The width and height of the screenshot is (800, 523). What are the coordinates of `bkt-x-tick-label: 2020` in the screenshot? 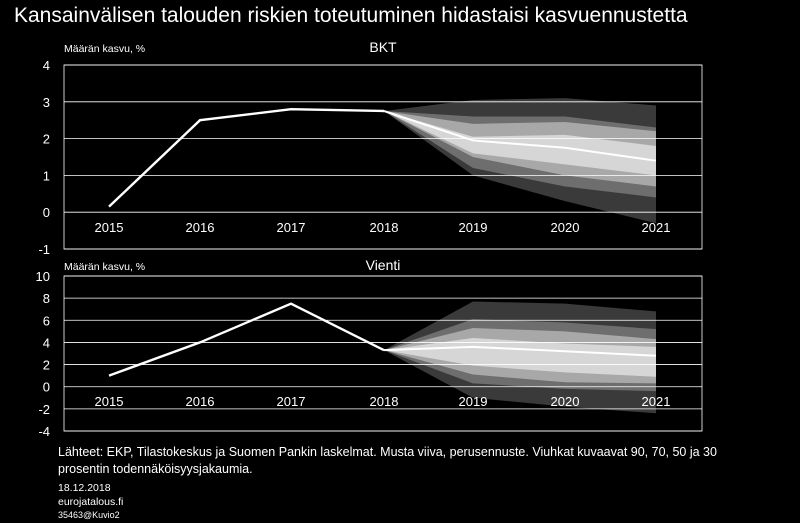 It's located at (565, 227).